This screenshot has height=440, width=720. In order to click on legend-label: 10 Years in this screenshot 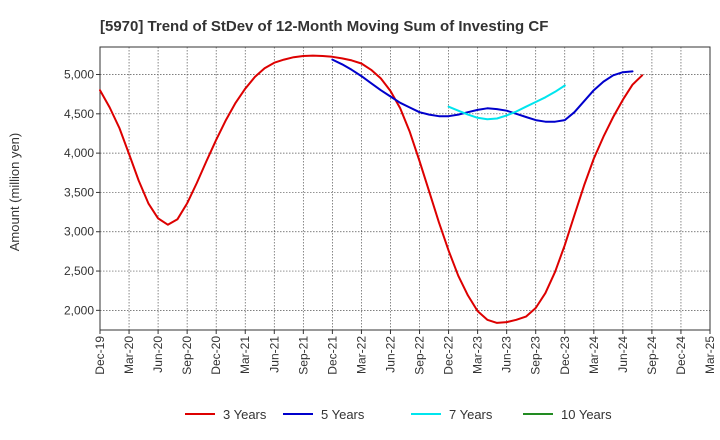, I will do `click(586, 414)`.